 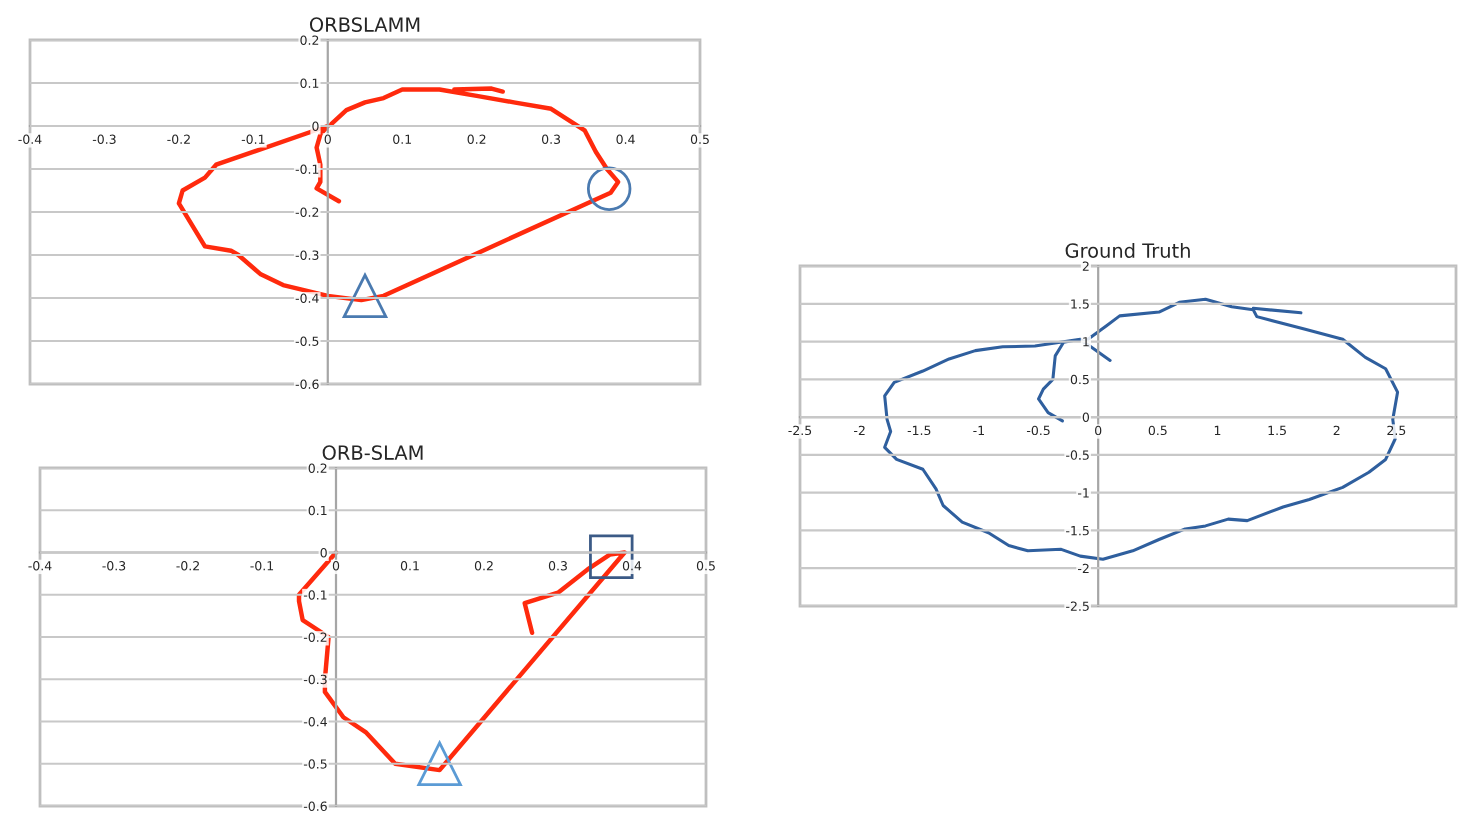 What do you see at coordinates (372, 452) in the screenshot?
I see `chart-title: ORB-SLAM` at bounding box center [372, 452].